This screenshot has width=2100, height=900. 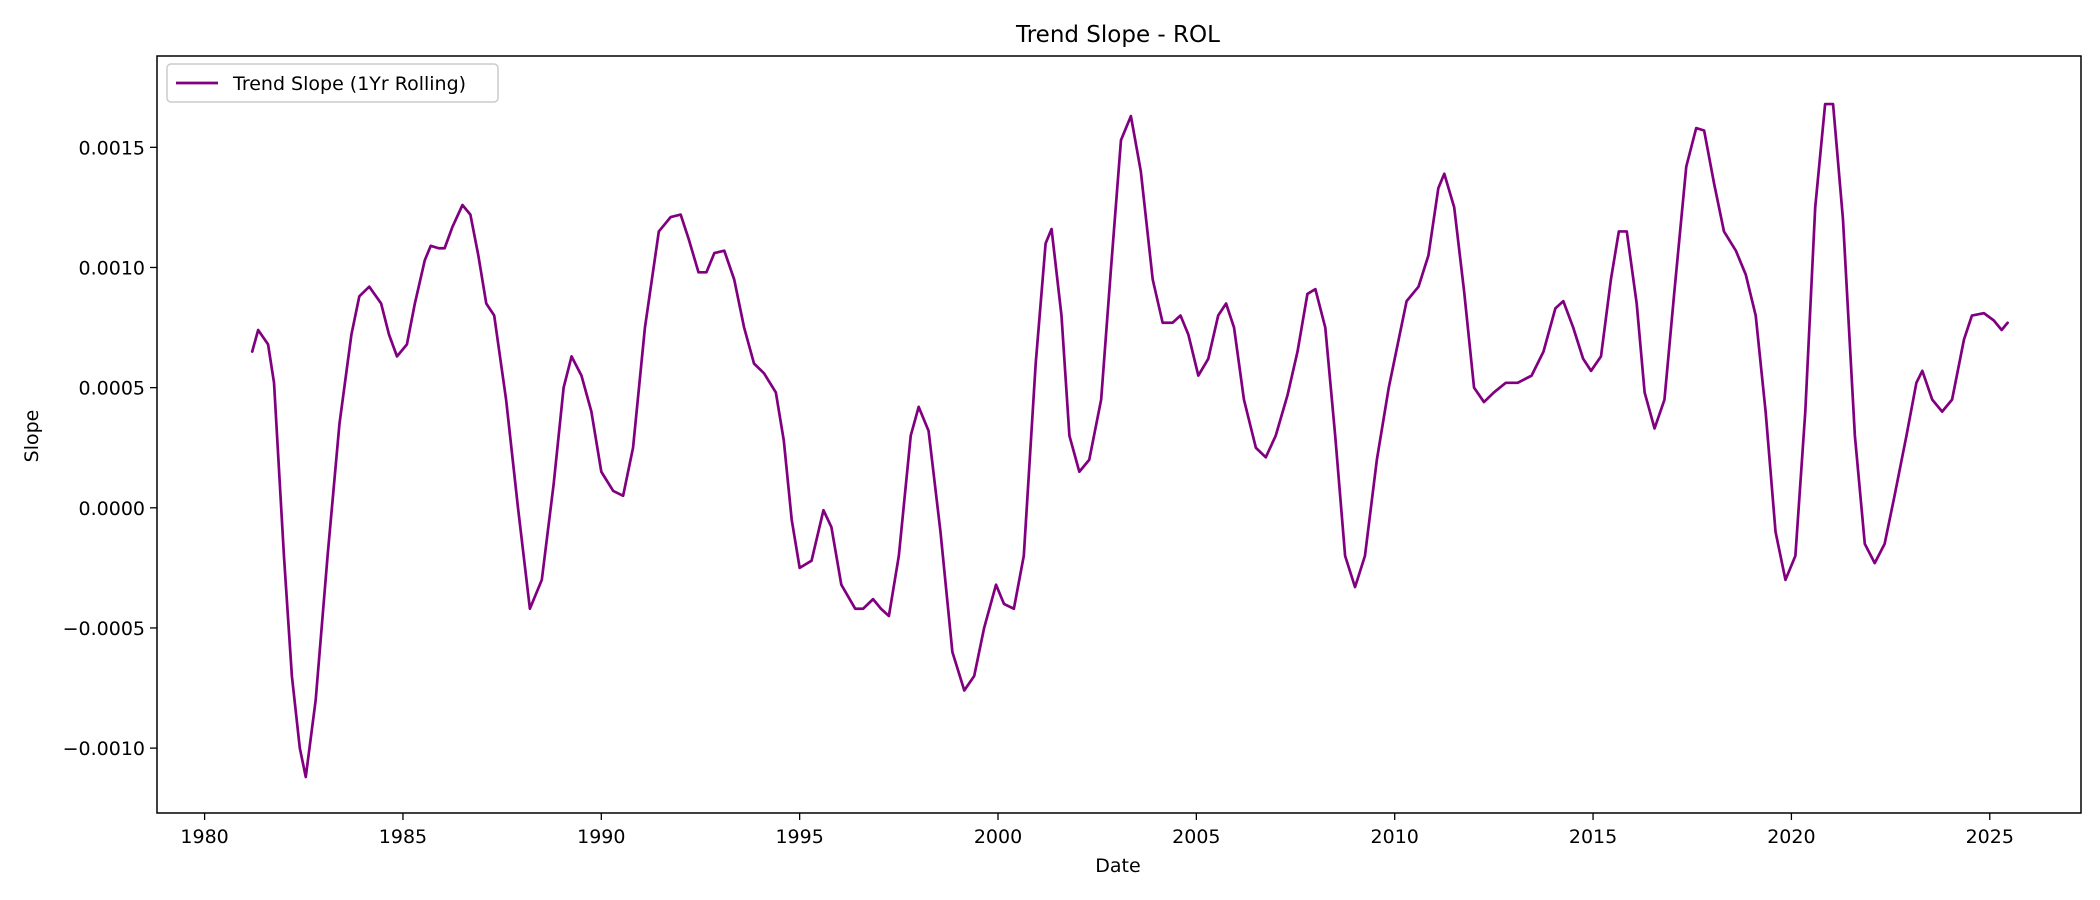 What do you see at coordinates (110, 448) in the screenshot?
I see `y-axis: −0.0010 −0.0005 0.0000 0.0005 0.0010 0.0015` at bounding box center [110, 448].